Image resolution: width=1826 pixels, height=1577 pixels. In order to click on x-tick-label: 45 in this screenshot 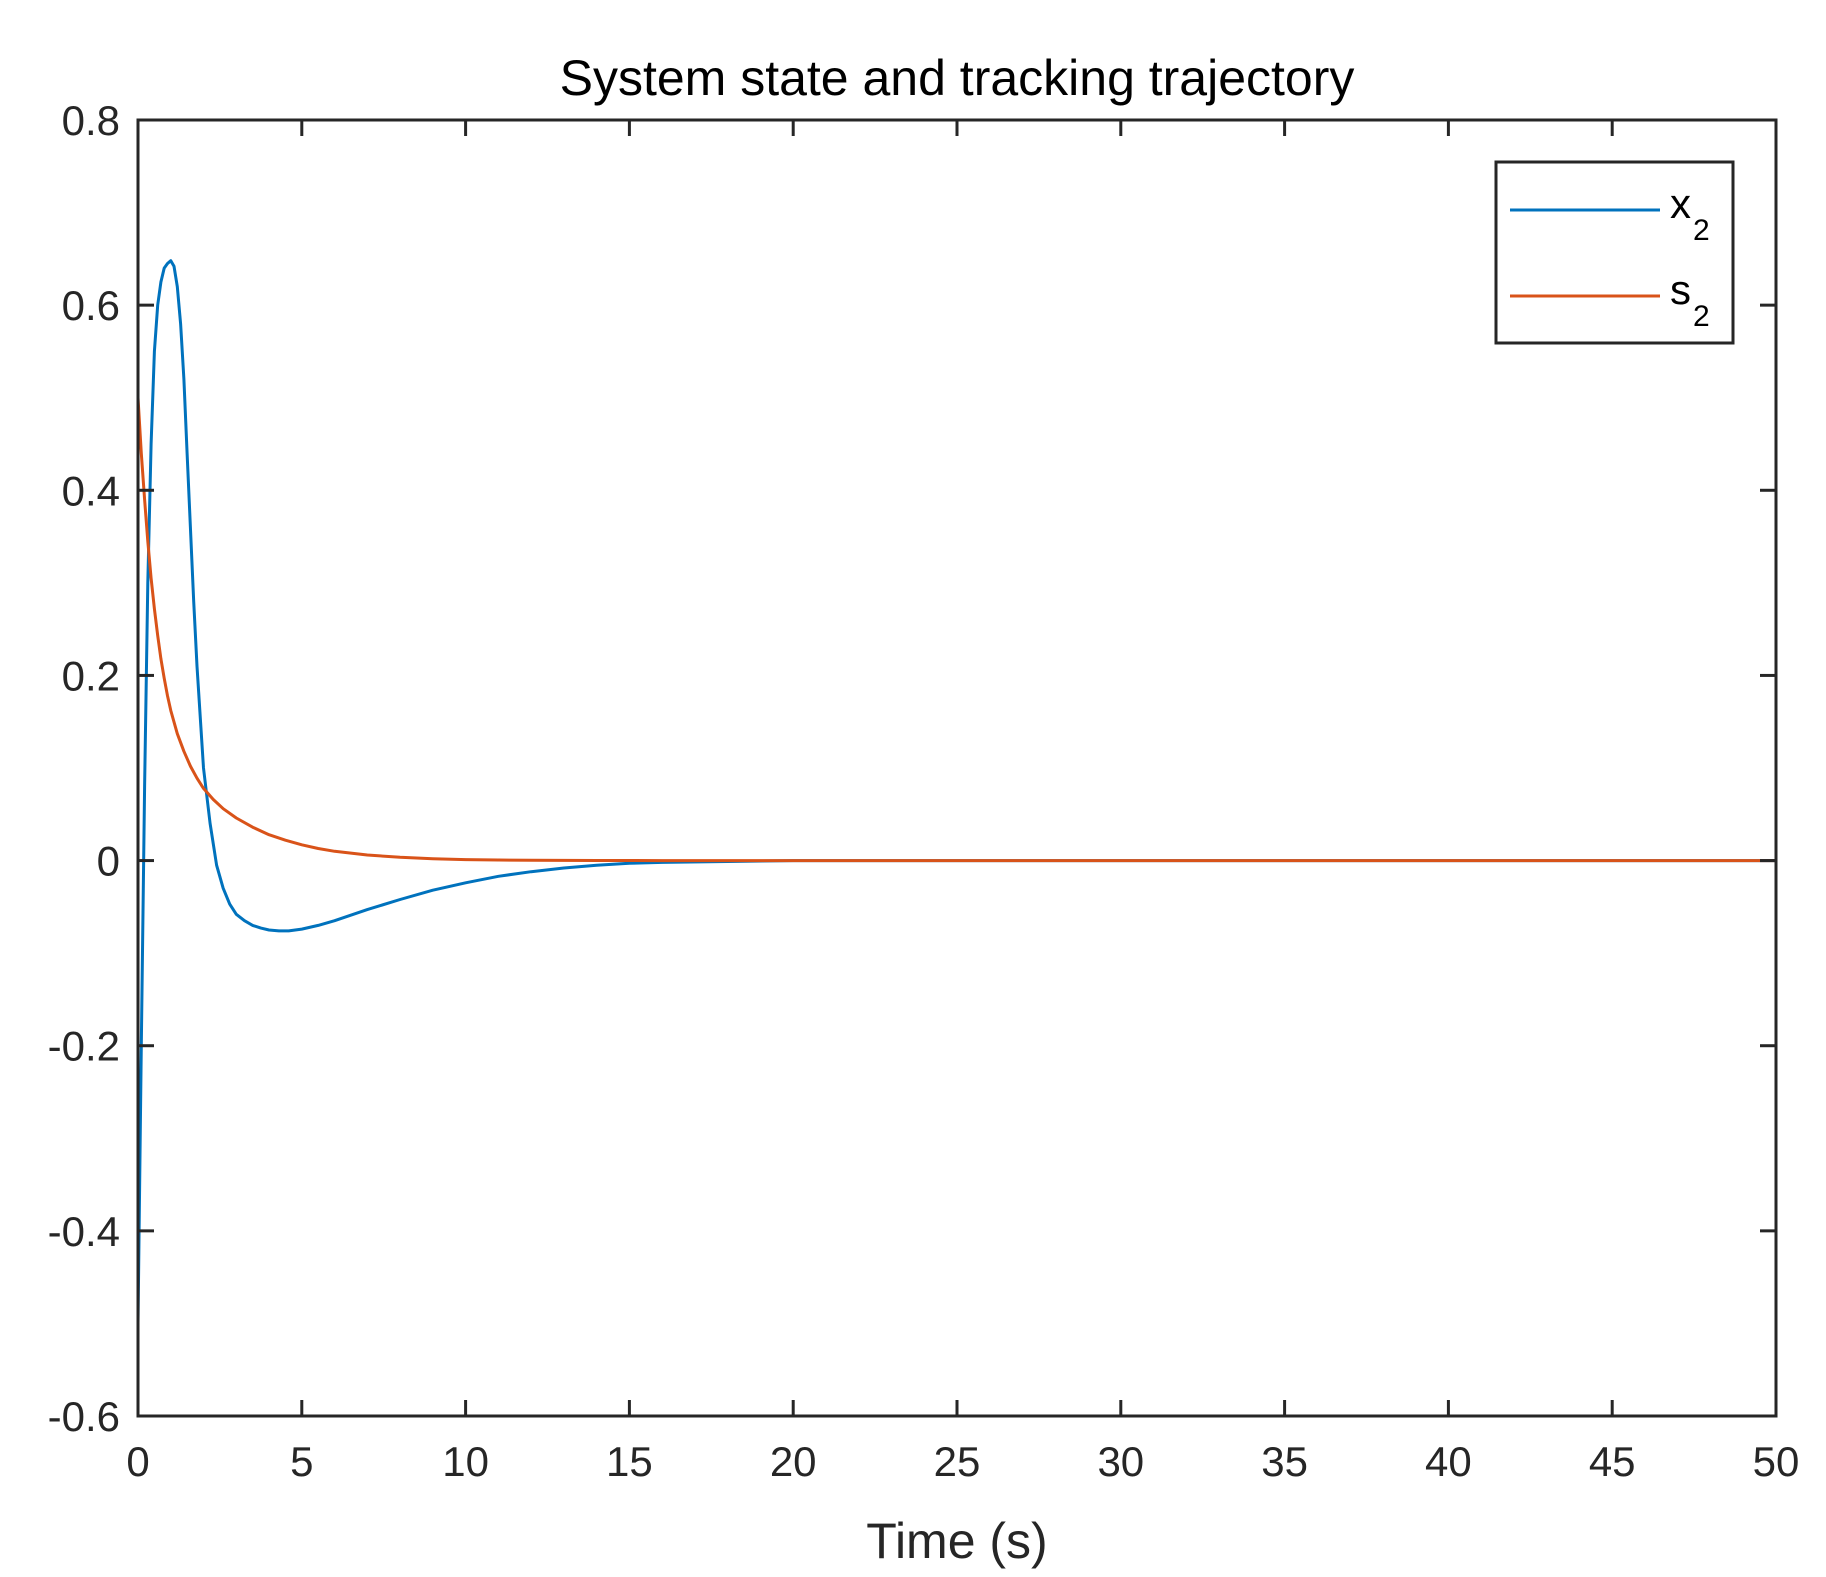, I will do `click(1612, 1461)`.